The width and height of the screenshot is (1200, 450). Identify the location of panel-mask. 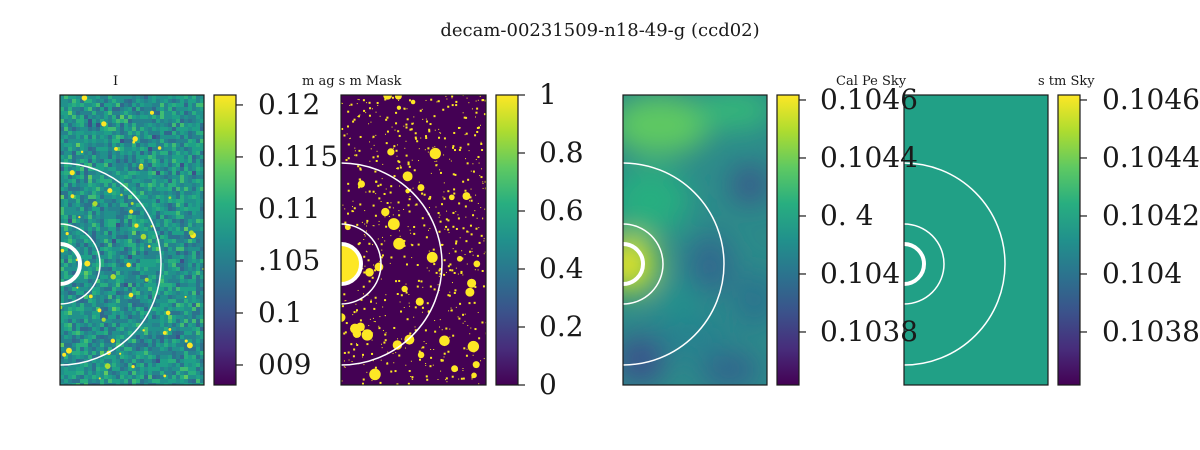
(413, 240).